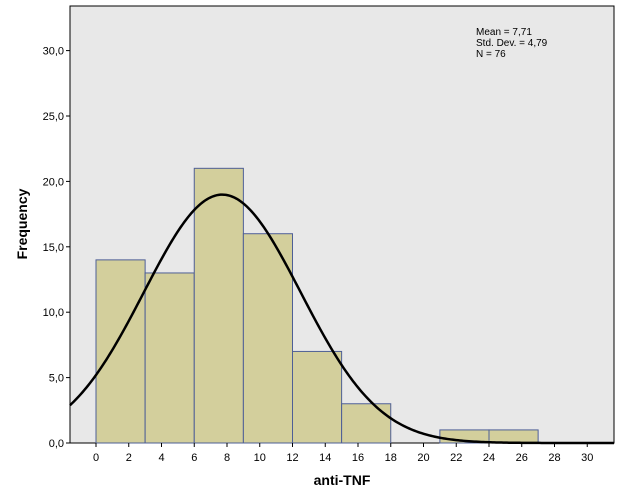 Image resolution: width=626 pixels, height=501 pixels. Describe the element at coordinates (227, 458) in the screenshot. I see `x-tick-label: 8` at that location.